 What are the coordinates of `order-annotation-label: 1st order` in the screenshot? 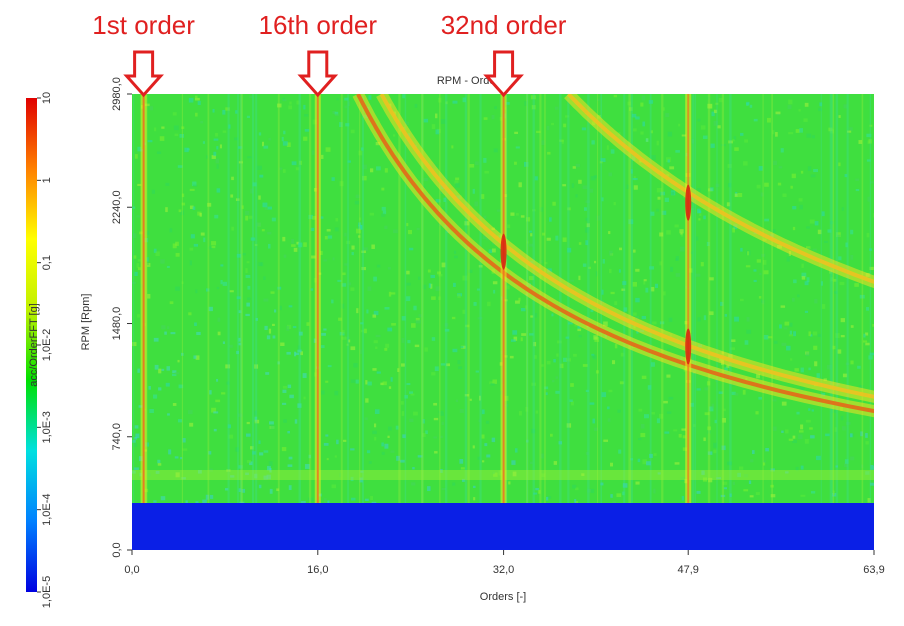 It's located at (143, 25).